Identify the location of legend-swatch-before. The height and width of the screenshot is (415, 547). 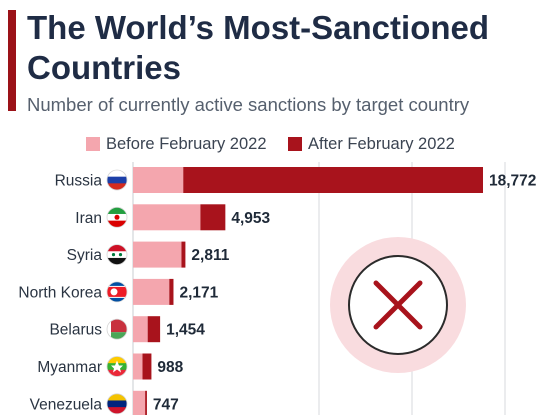
(93, 144).